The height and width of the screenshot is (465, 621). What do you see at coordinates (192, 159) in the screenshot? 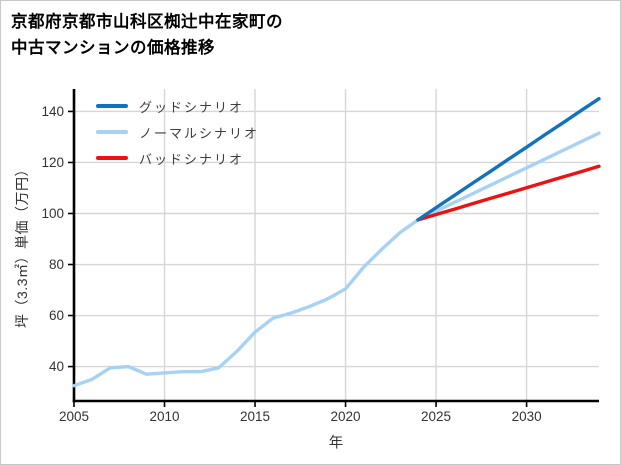
I see `legend-label-bad: バッドシナリオ` at bounding box center [192, 159].